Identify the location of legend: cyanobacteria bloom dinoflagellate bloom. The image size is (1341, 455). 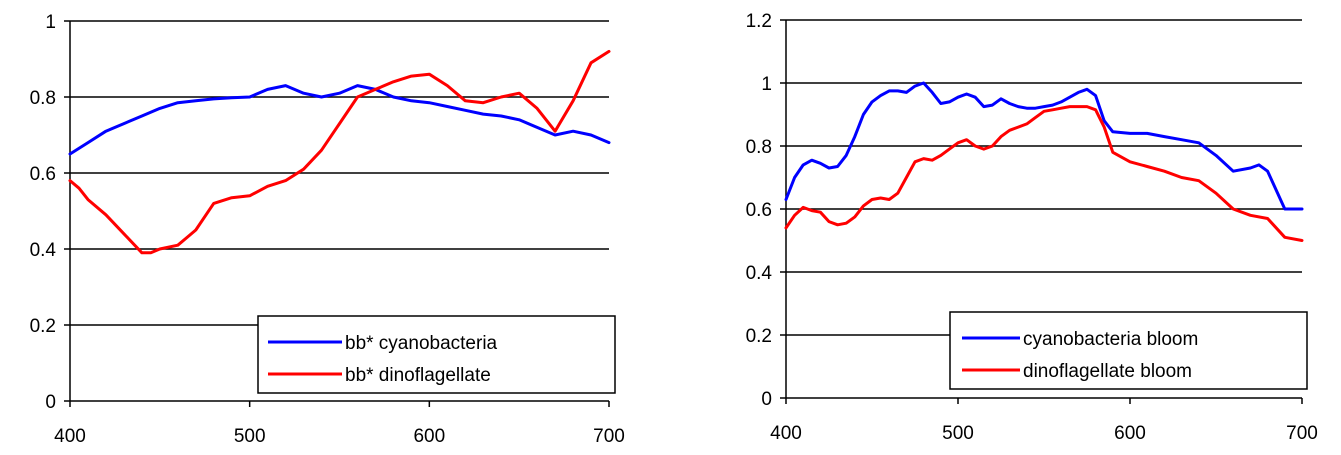
(1128, 350).